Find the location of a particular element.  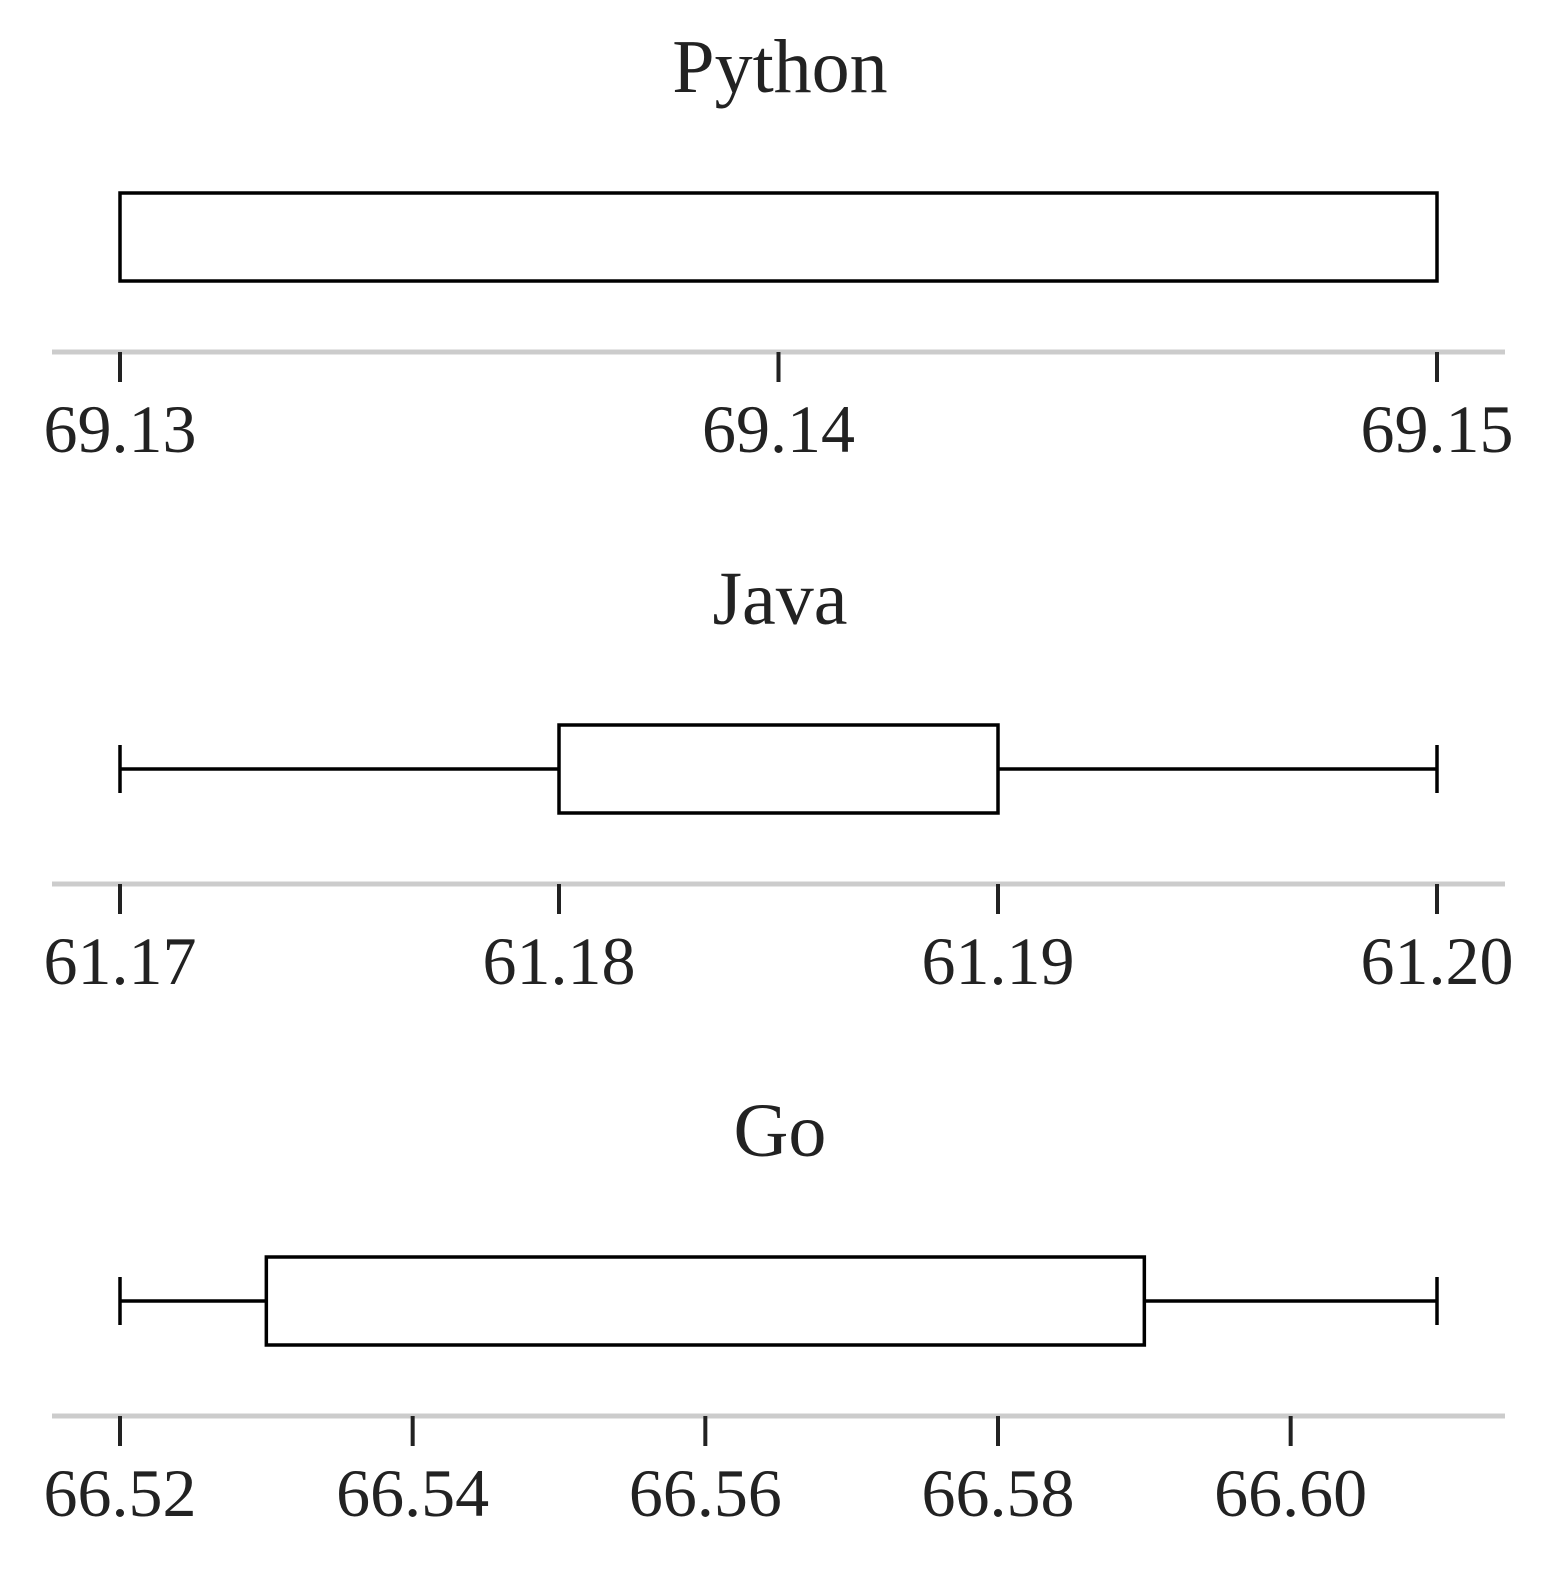

x-tick-label-go: 66.56 is located at coordinates (705, 1493).